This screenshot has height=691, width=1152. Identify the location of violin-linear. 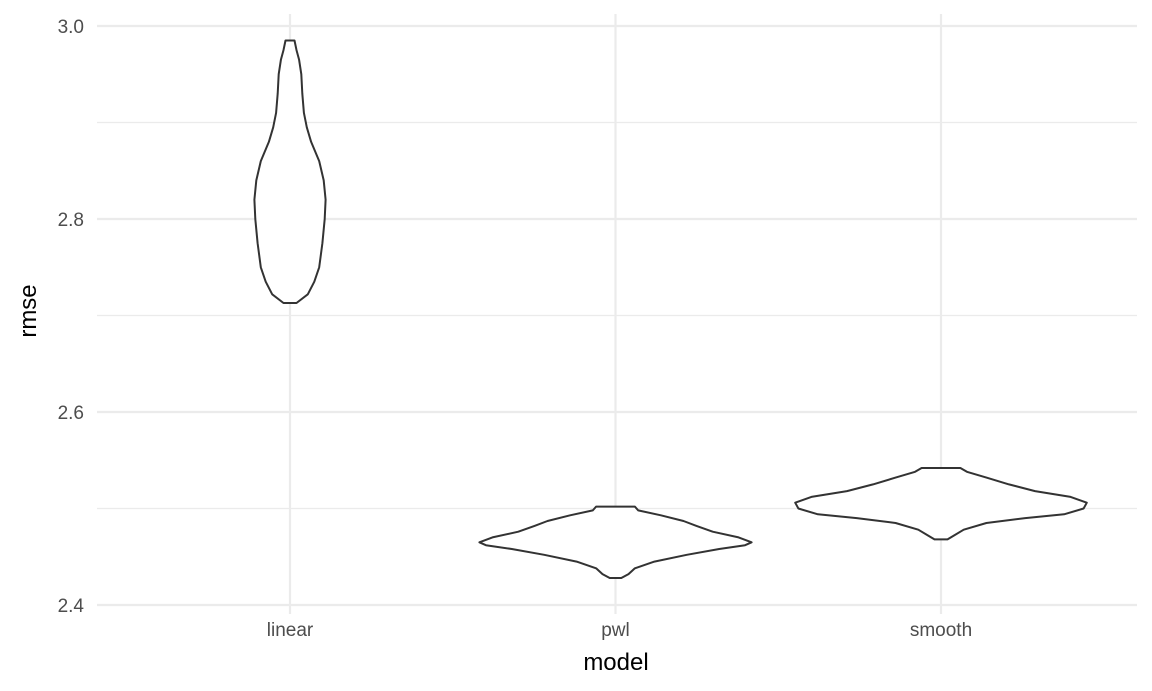
(290, 171).